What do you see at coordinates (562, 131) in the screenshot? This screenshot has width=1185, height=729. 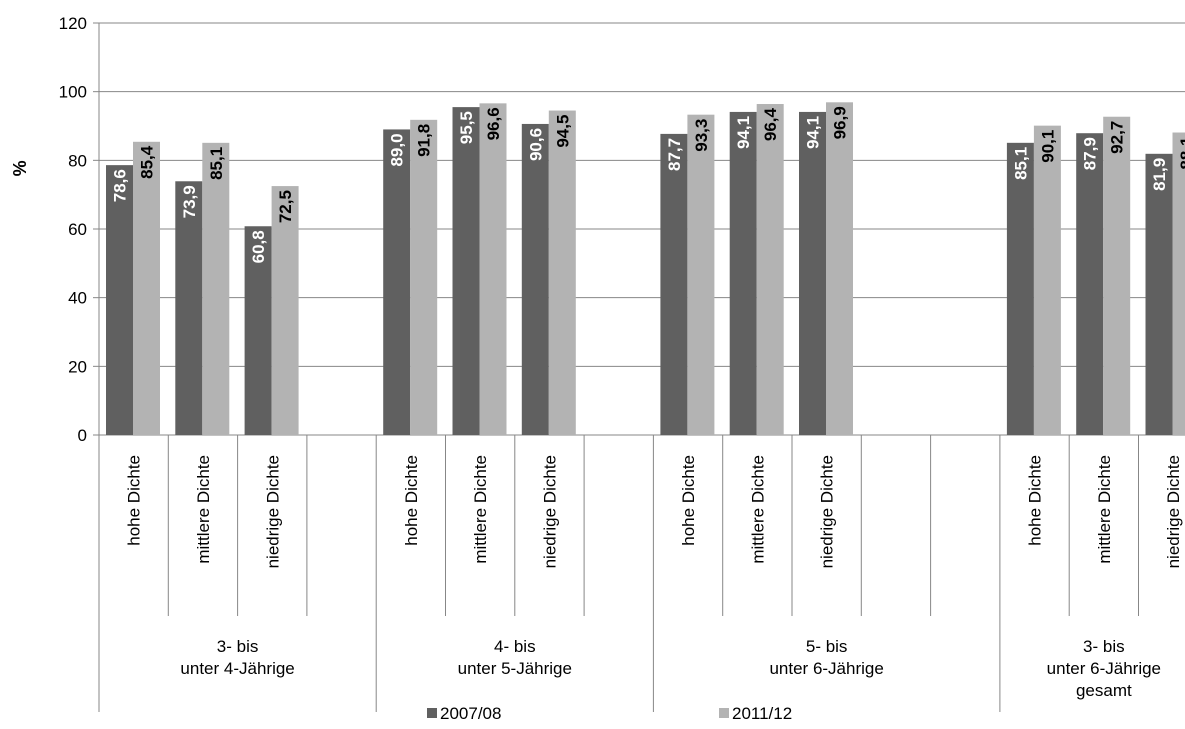 I see `data-label-2011-12: 94,5` at bounding box center [562, 131].